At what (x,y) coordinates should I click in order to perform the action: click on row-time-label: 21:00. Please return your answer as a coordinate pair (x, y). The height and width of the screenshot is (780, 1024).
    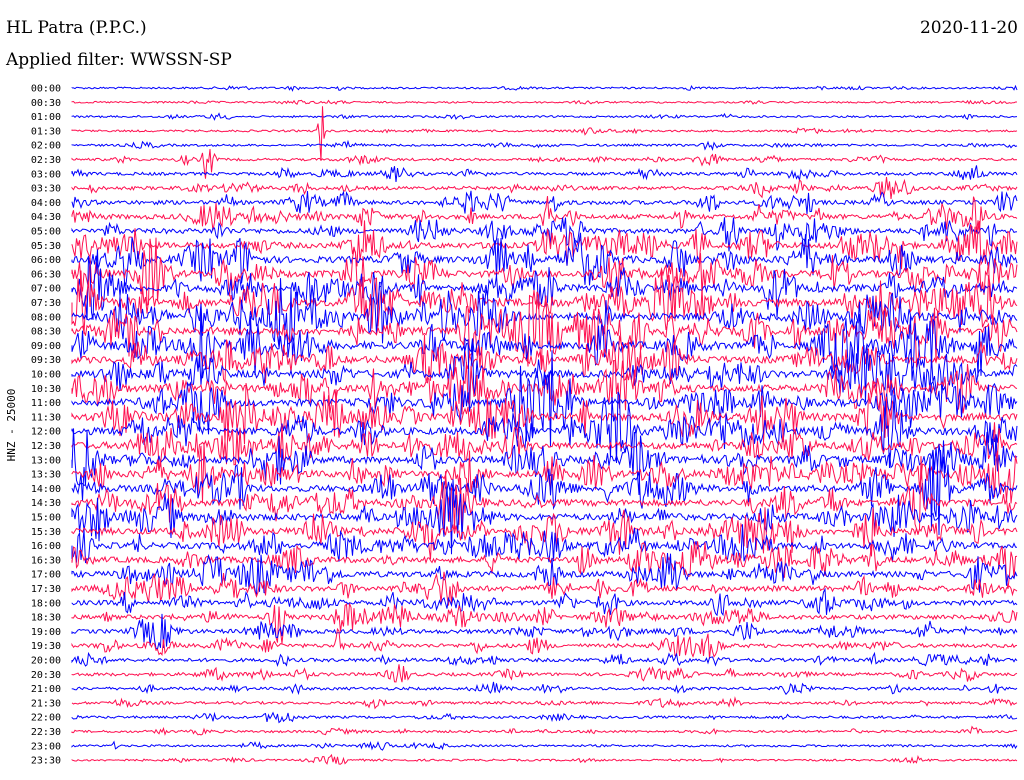
    Looking at the image, I should click on (46, 689).